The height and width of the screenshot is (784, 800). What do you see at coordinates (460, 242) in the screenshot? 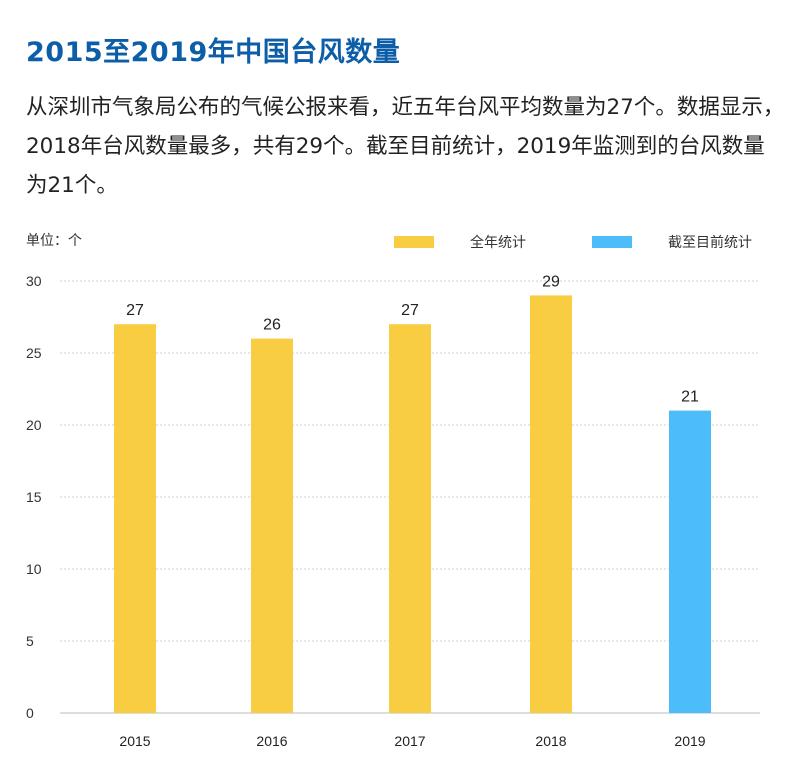
I see `legend-item-full-year: 全年统计` at bounding box center [460, 242].